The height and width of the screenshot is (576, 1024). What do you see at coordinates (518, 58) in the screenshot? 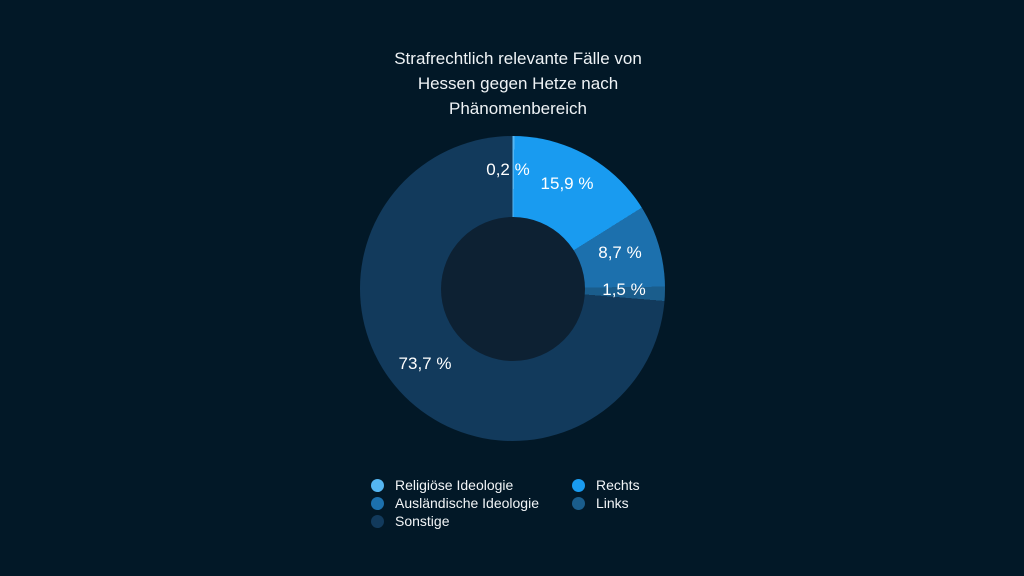
I see `chart-title-line-1: Strafrechtlich relevante Fälle von` at bounding box center [518, 58].